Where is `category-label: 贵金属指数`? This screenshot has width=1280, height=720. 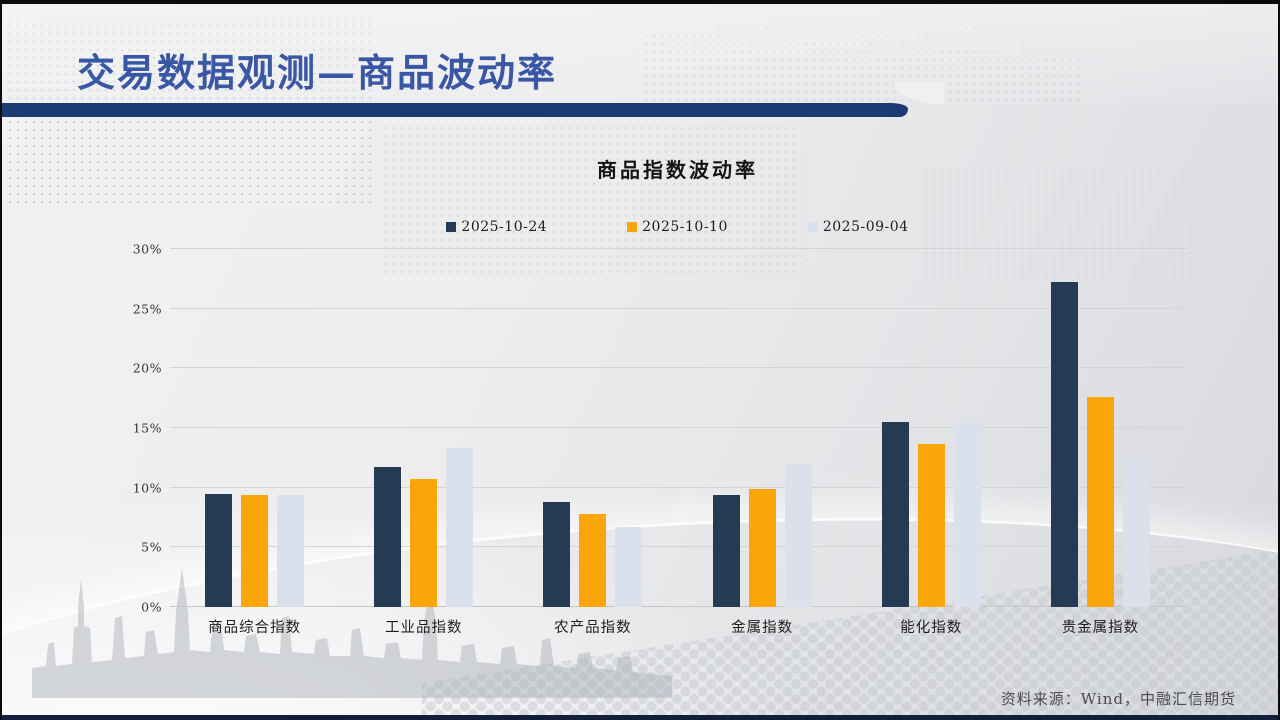
category-label: 贵金属指数 is located at coordinates (1100, 628).